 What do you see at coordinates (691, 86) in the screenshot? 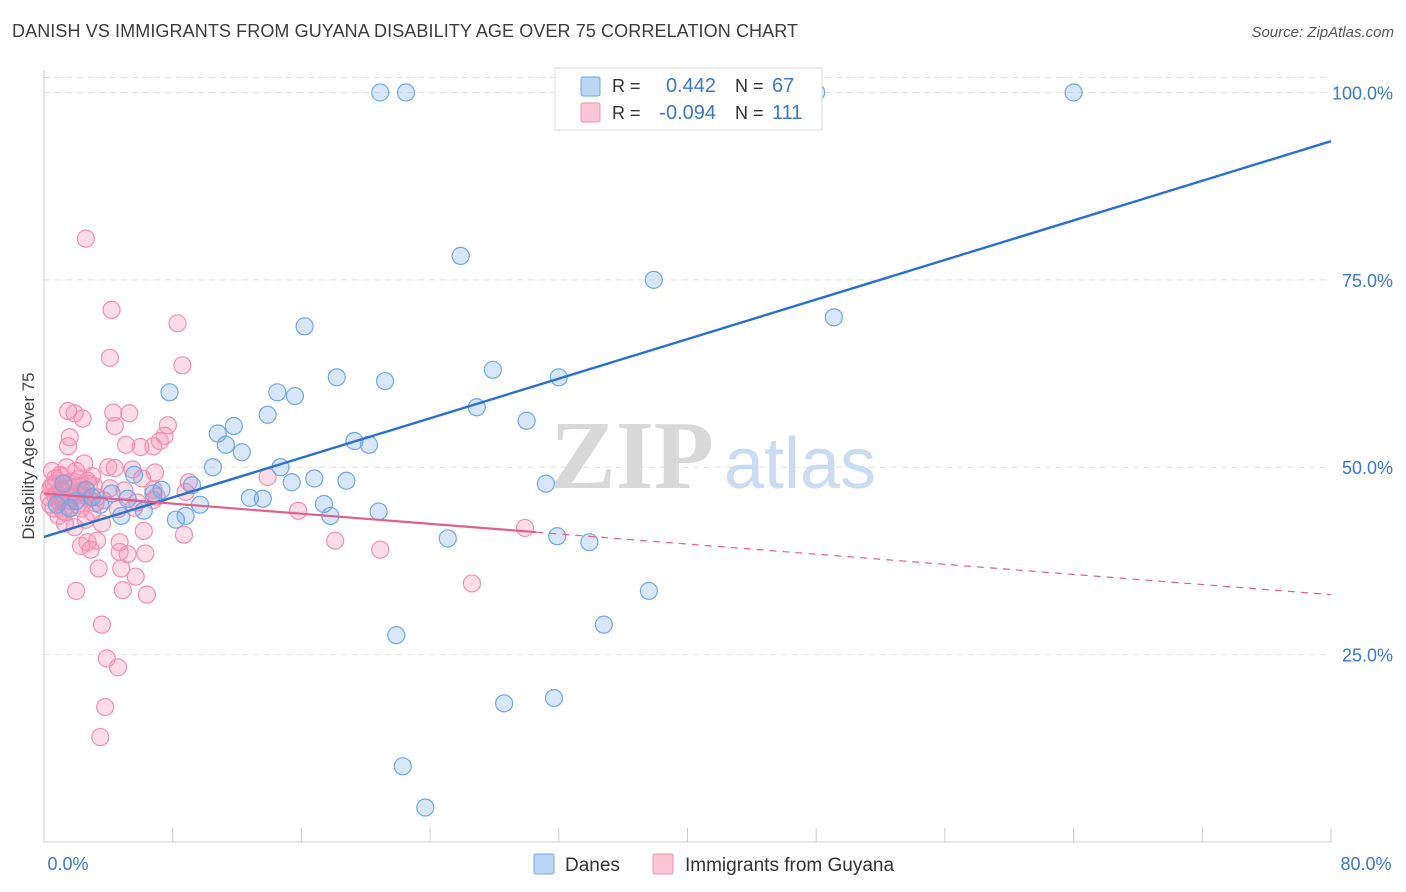
I see `legend-r-value-danes: 0.442` at bounding box center [691, 86].